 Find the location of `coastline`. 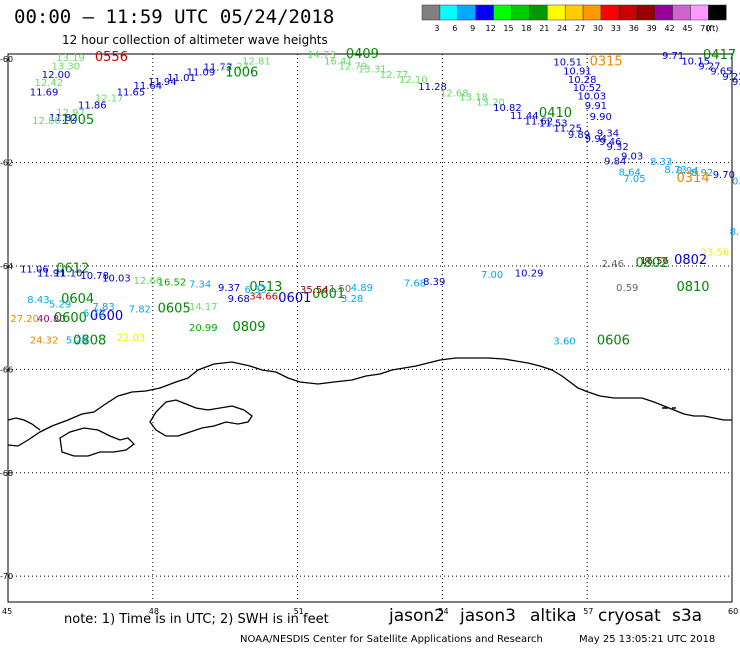

coastline is located at coordinates (369, 402).